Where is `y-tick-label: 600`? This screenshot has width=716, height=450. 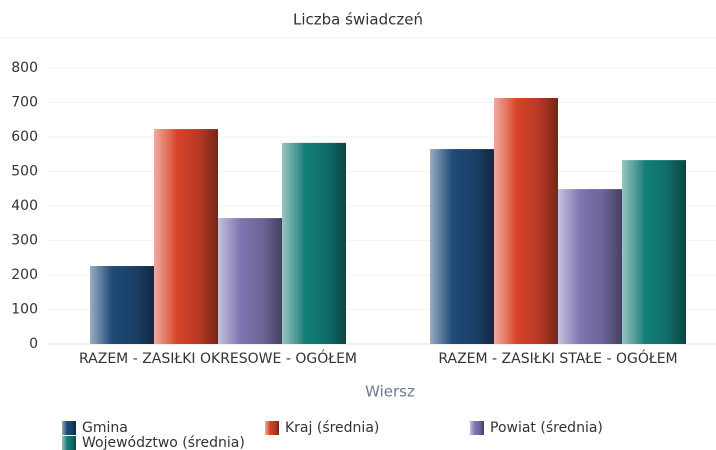
y-tick-label: 600 is located at coordinates (24, 137).